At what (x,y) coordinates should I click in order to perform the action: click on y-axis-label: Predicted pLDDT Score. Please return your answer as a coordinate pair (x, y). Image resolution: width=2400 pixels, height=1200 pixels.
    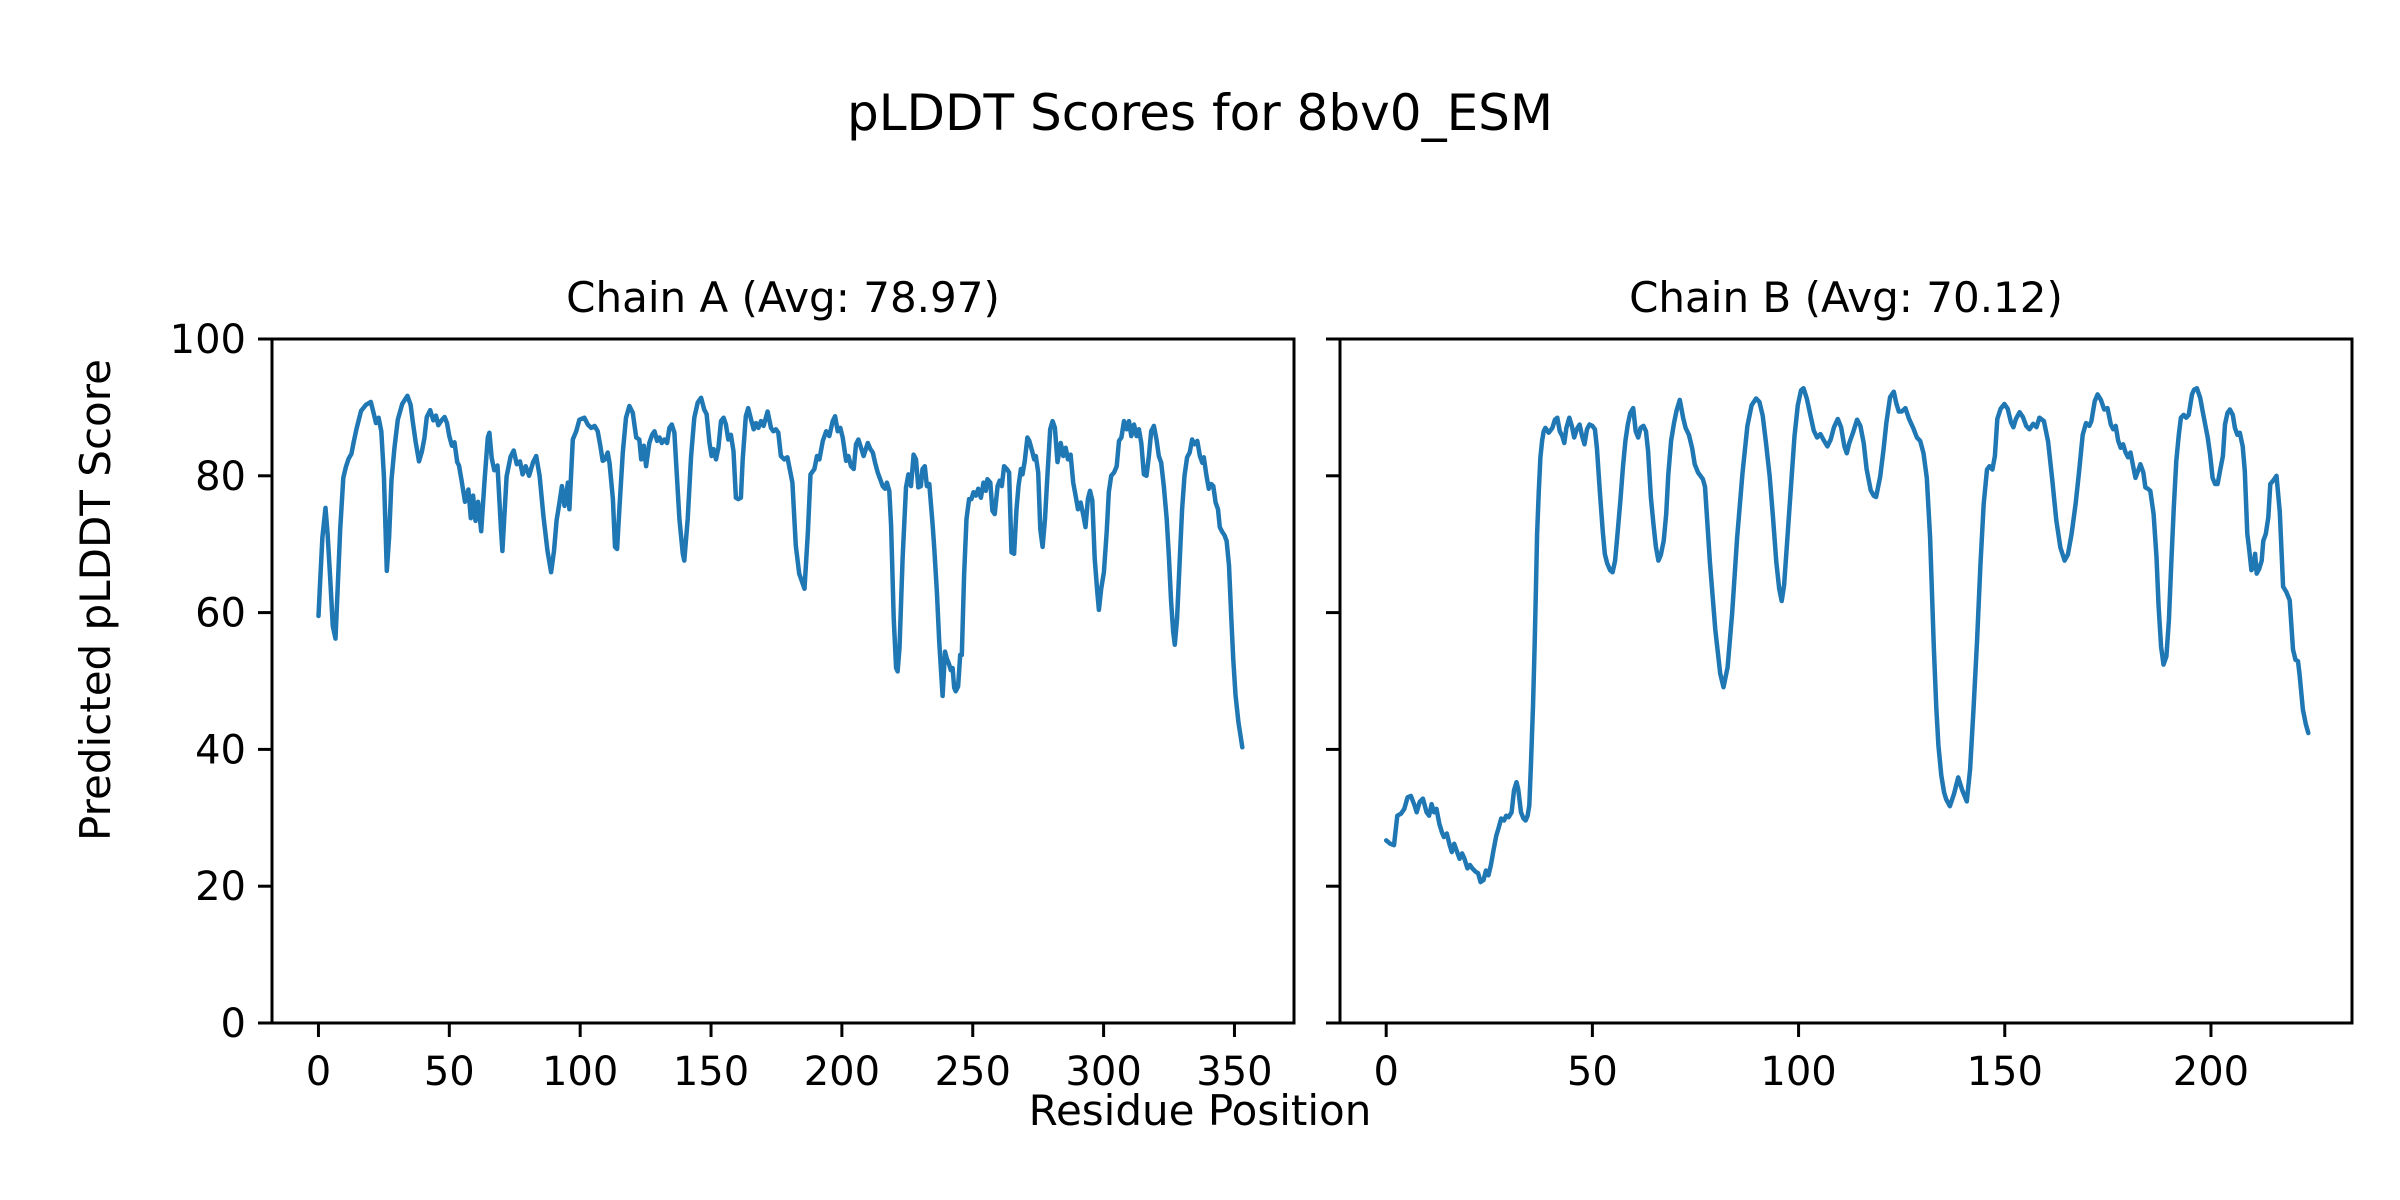
    Looking at the image, I should click on (95, 600).